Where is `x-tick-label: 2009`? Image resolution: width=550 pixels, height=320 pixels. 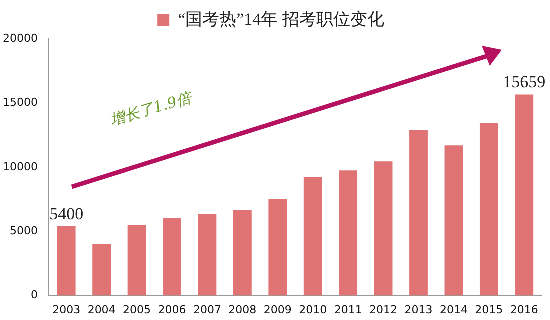
x-tick-label: 2009 is located at coordinates (278, 309).